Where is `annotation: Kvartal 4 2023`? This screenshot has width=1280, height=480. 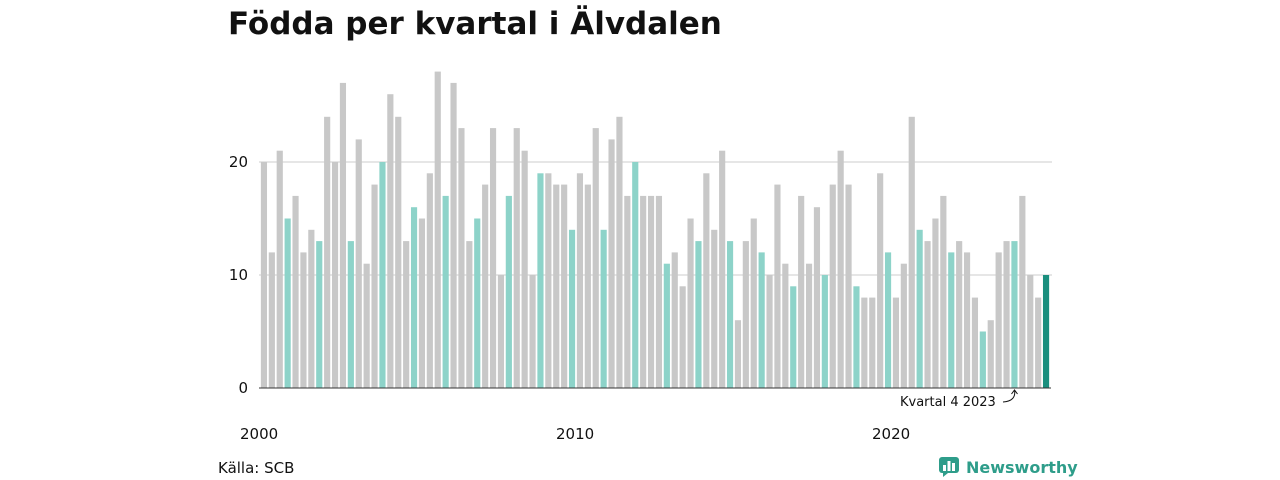
annotation: Kvartal 4 2023 is located at coordinates (959, 399).